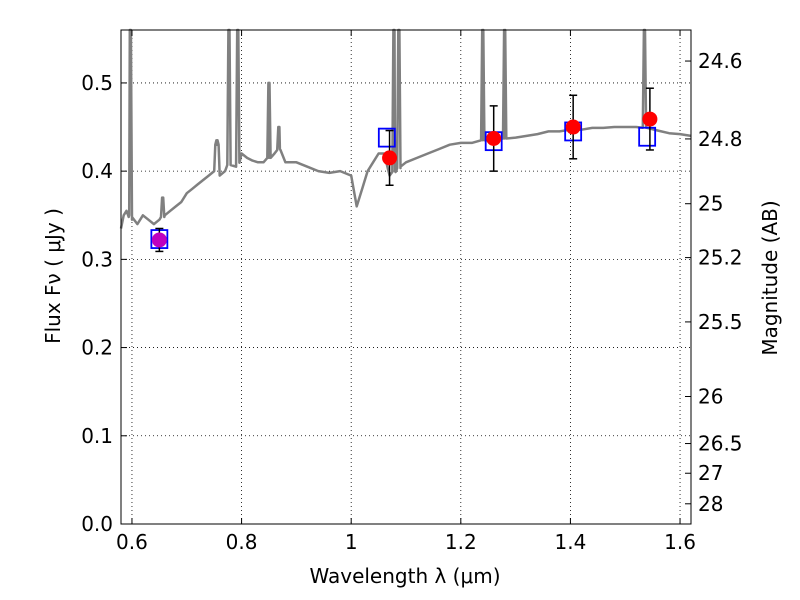 The height and width of the screenshot is (600, 800). Describe the element at coordinates (97, 83) in the screenshot. I see `y-tick-label: 0.5` at that location.